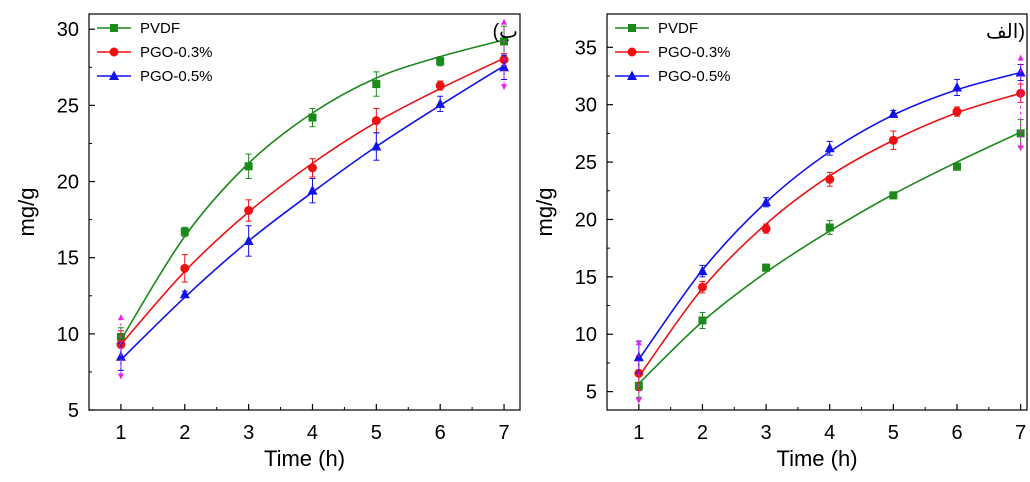  What do you see at coordinates (586, 48) in the screenshot?
I see `y-tick-label: 35` at bounding box center [586, 48].